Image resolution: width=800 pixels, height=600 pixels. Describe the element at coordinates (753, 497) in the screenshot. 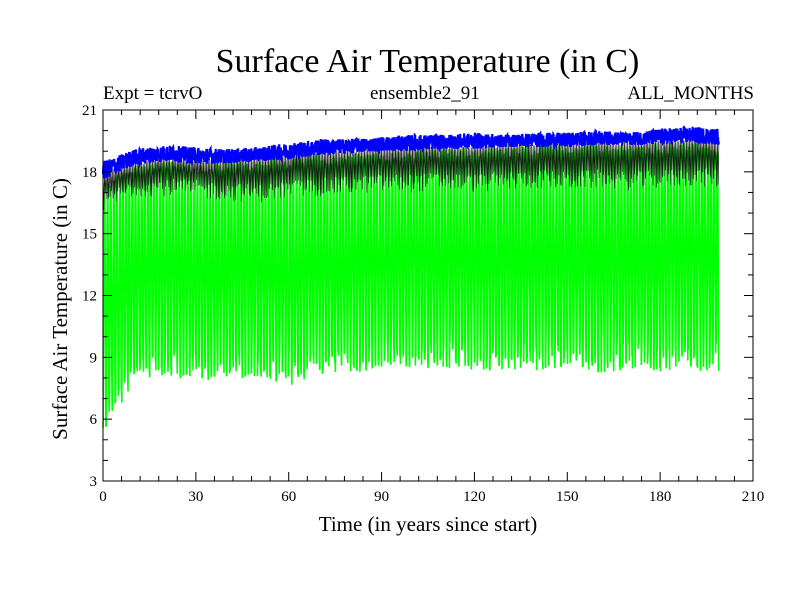

I see `x-tick-label: 210` at that location.